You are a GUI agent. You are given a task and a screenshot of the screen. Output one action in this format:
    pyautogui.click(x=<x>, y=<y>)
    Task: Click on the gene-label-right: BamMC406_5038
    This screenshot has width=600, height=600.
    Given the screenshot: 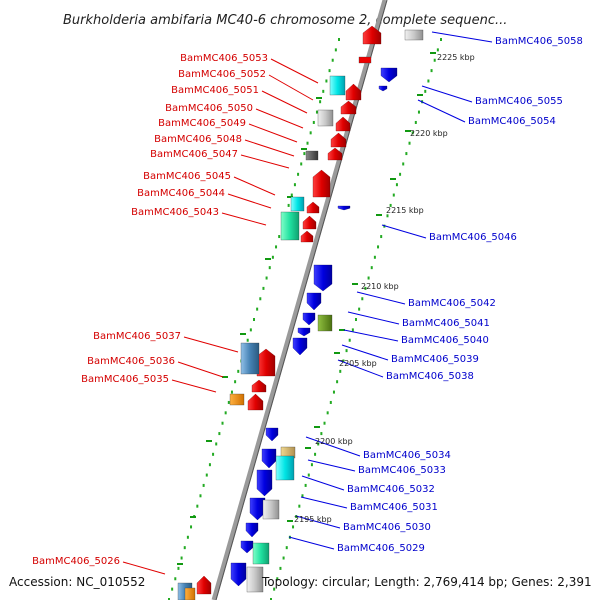 What is the action you would take?
    pyautogui.click(x=430, y=376)
    